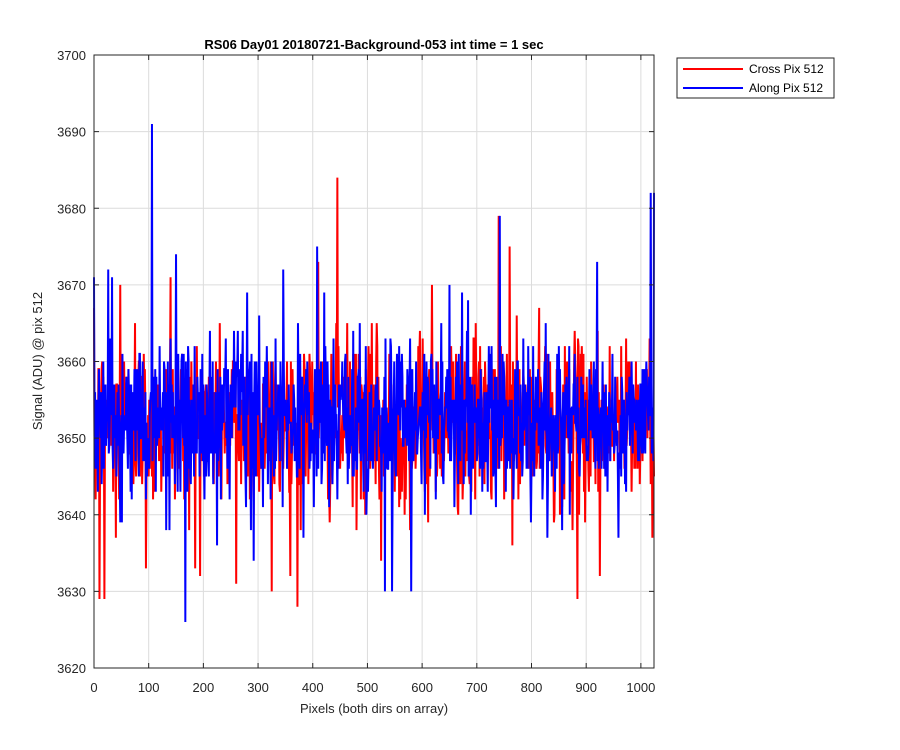 This screenshot has width=900, height=750. Describe the element at coordinates (640, 687) in the screenshot. I see `x-tick-label: 1000` at that location.